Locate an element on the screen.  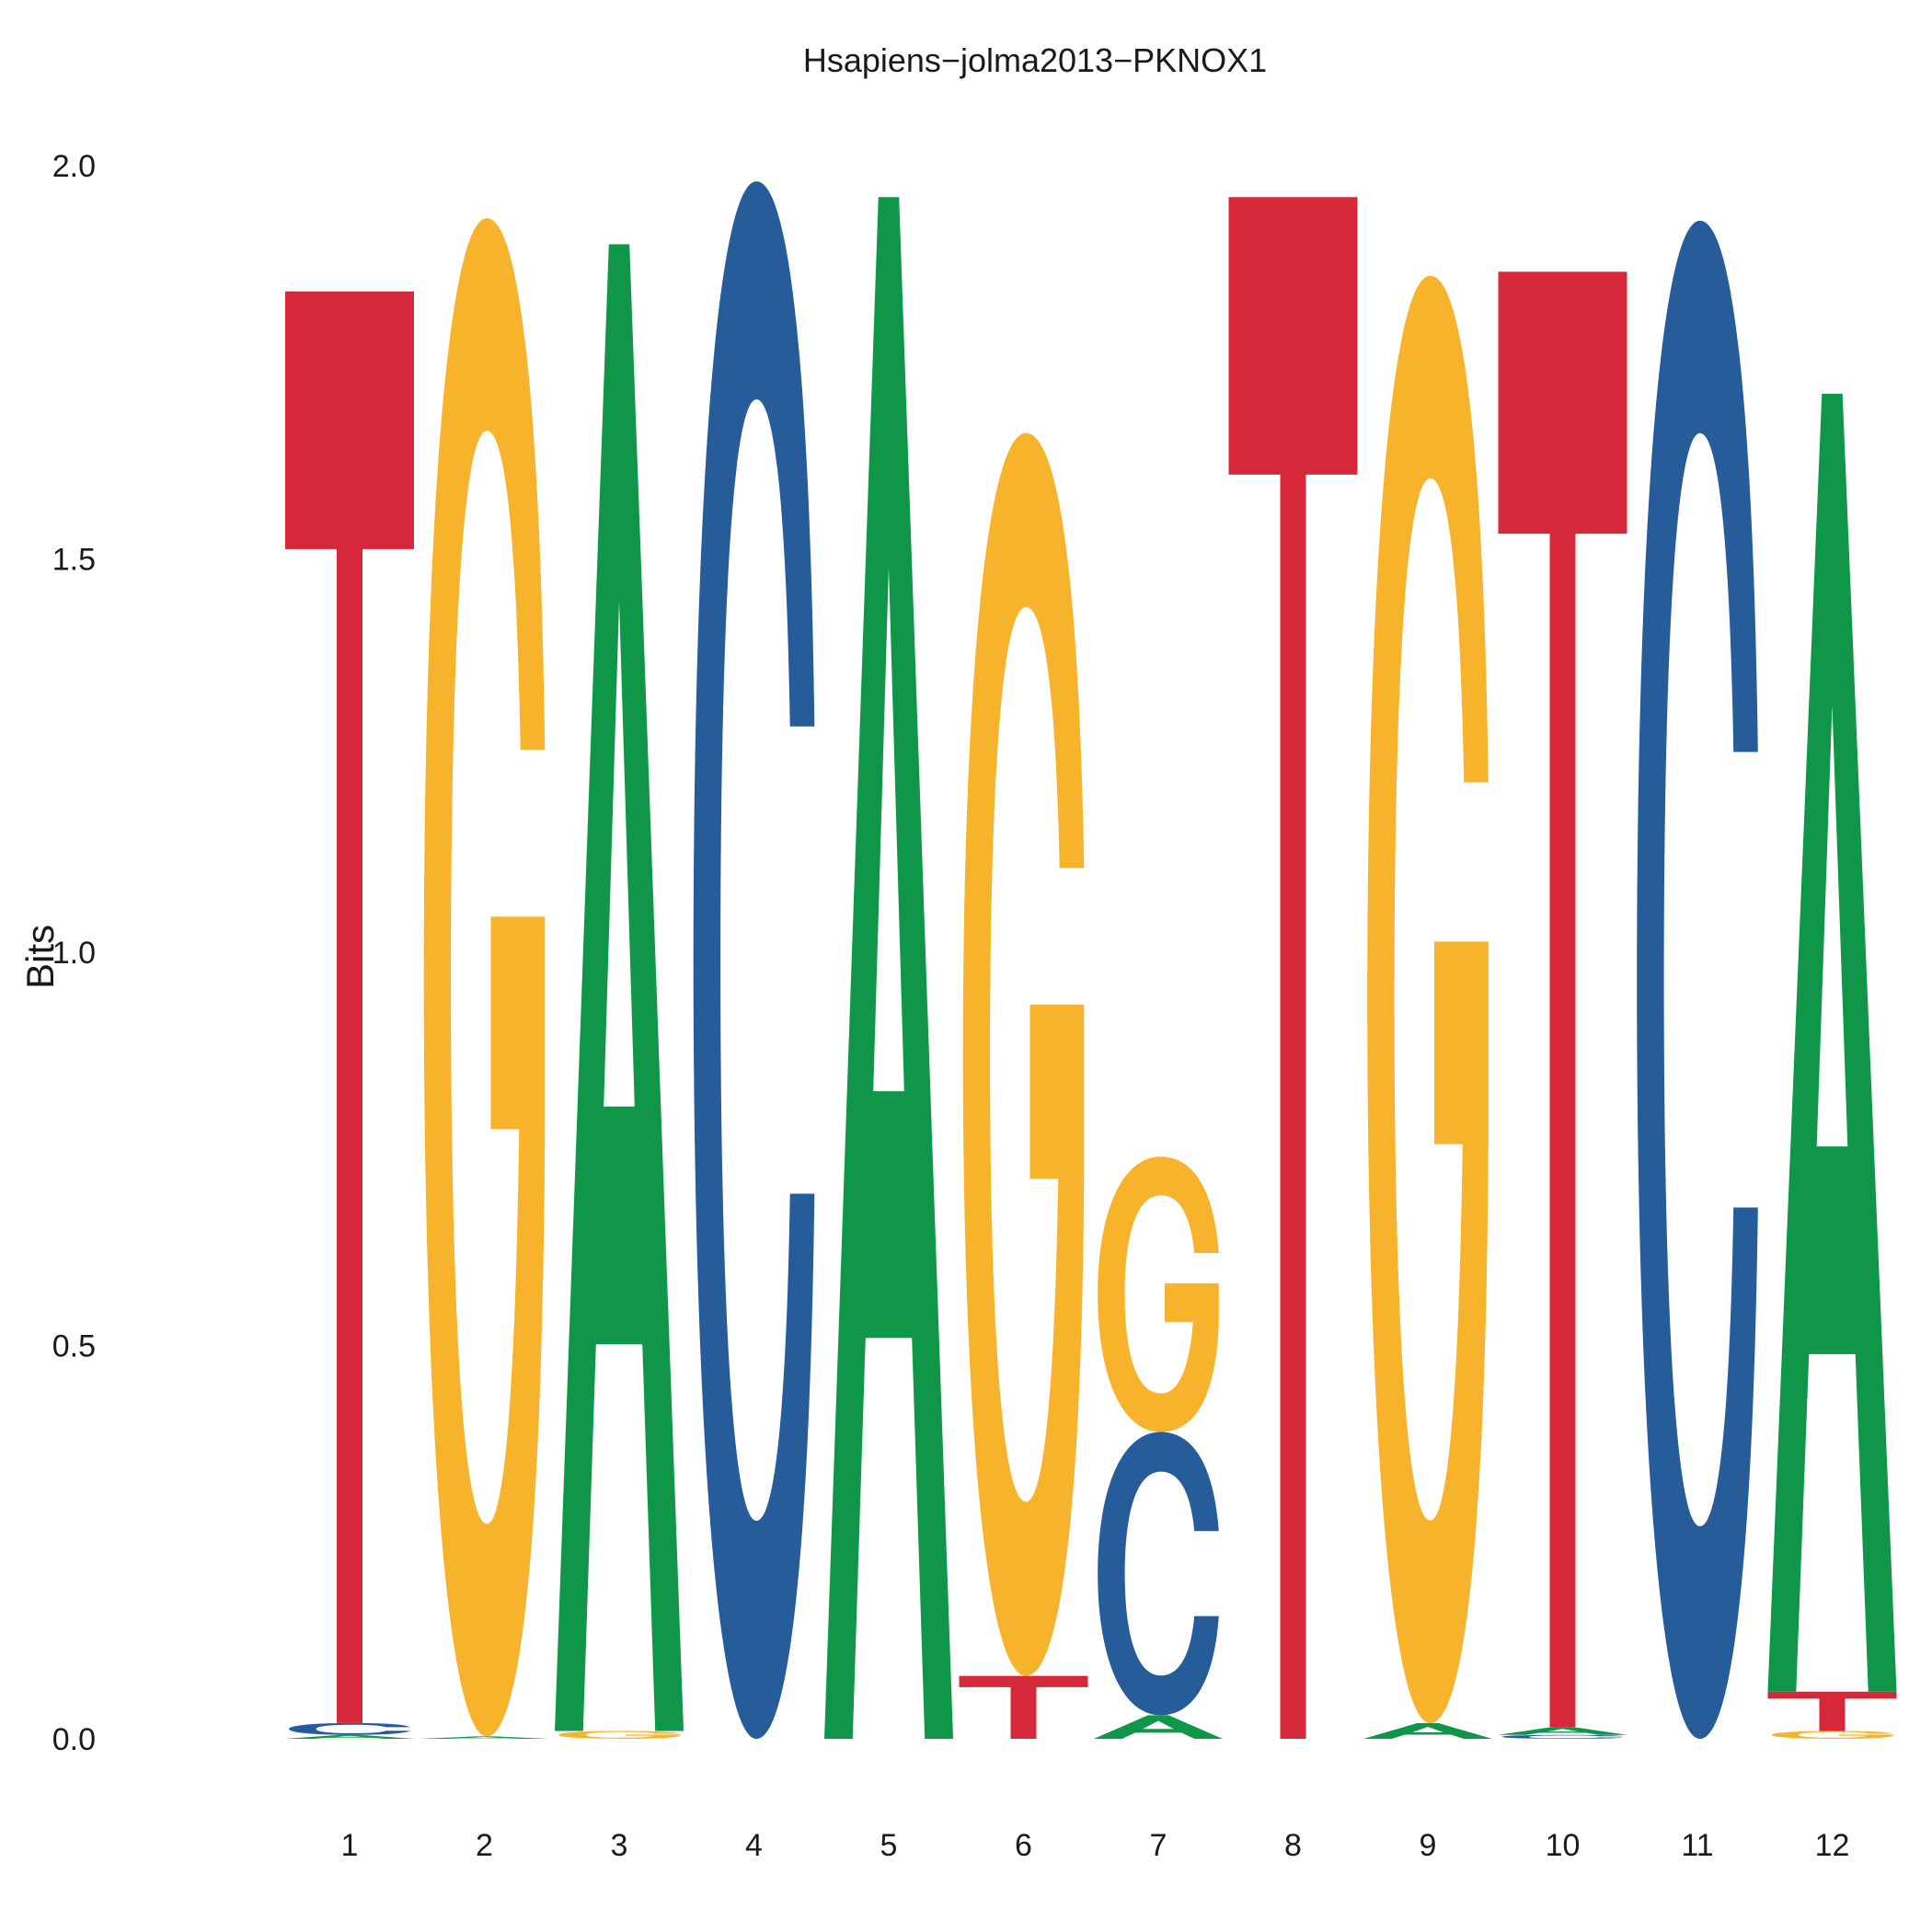
y-tick-label: 0.5 is located at coordinates (74, 1346).